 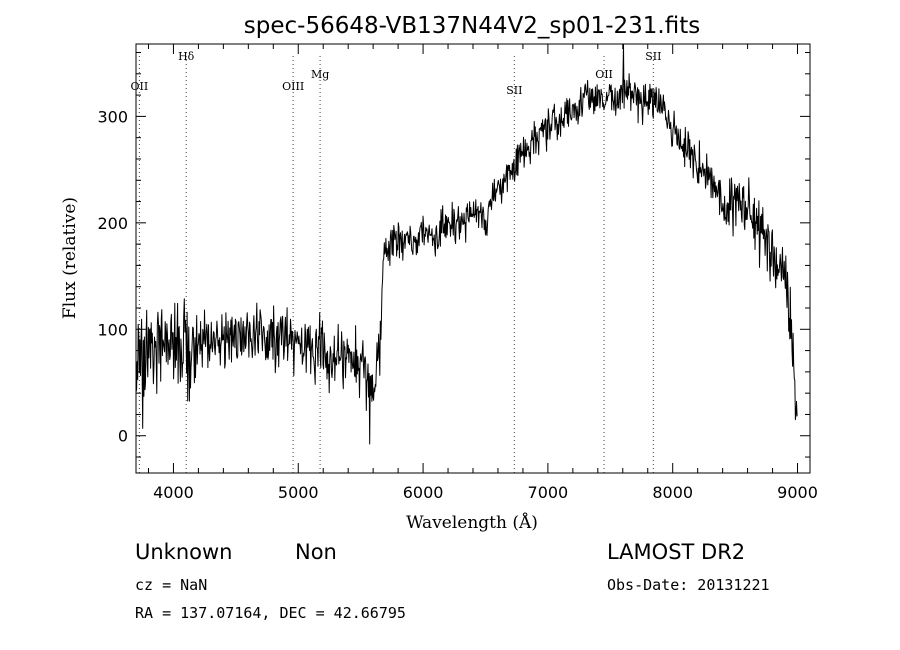 What do you see at coordinates (112, 223) in the screenshot?
I see `y-tick-label: 200` at bounding box center [112, 223].